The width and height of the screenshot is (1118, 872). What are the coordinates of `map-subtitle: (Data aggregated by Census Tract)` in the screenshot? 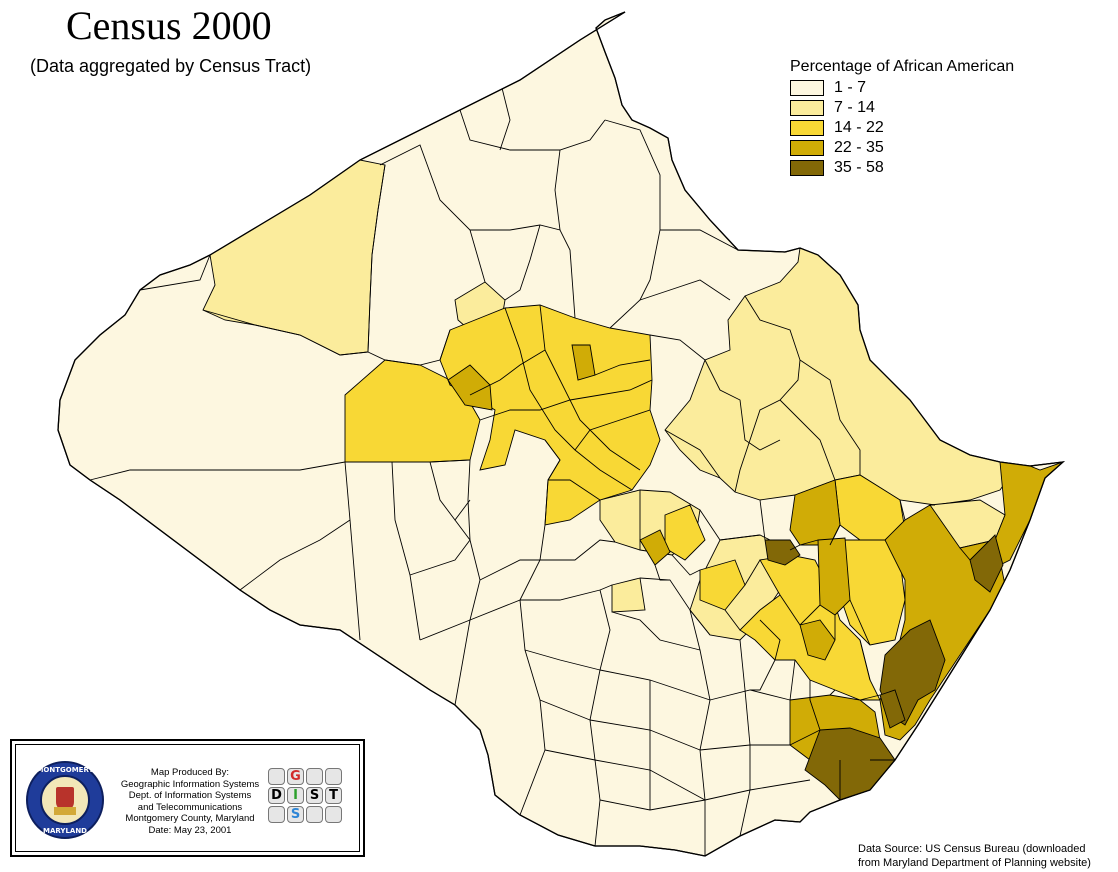 It's located at (171, 66).